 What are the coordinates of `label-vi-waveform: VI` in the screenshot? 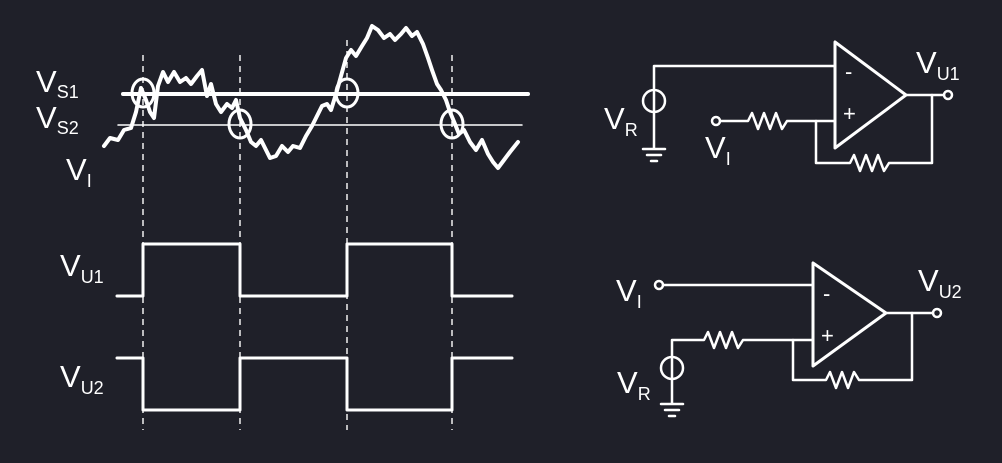 It's located at (79, 171).